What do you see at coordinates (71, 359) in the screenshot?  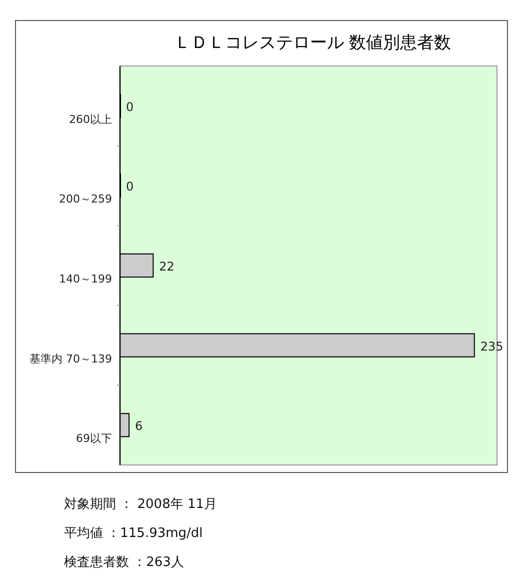 I see `y-tick-label: 基準内 70～139` at bounding box center [71, 359].